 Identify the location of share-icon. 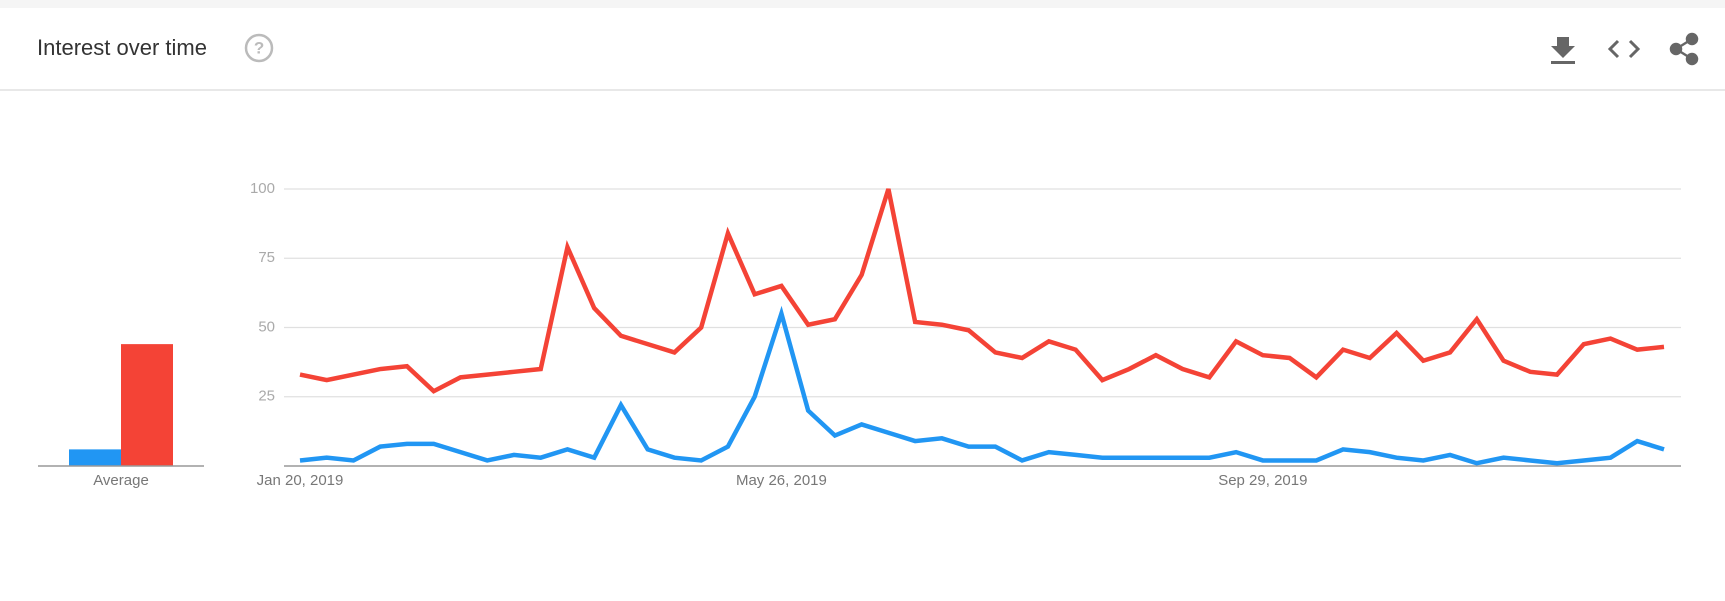
(1684, 49).